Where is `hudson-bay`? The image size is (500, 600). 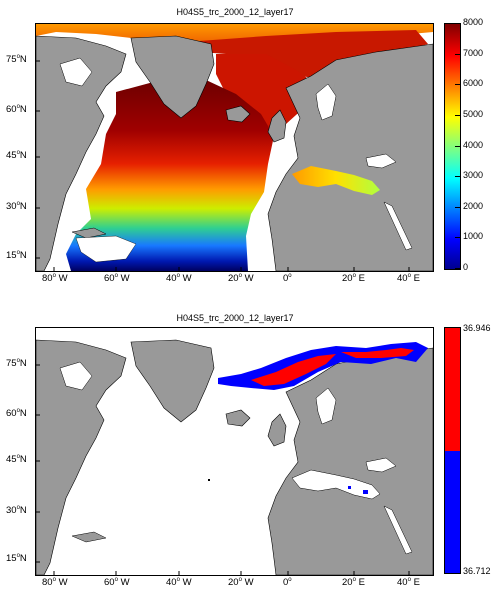 hudson-bay is located at coordinates (76, 72).